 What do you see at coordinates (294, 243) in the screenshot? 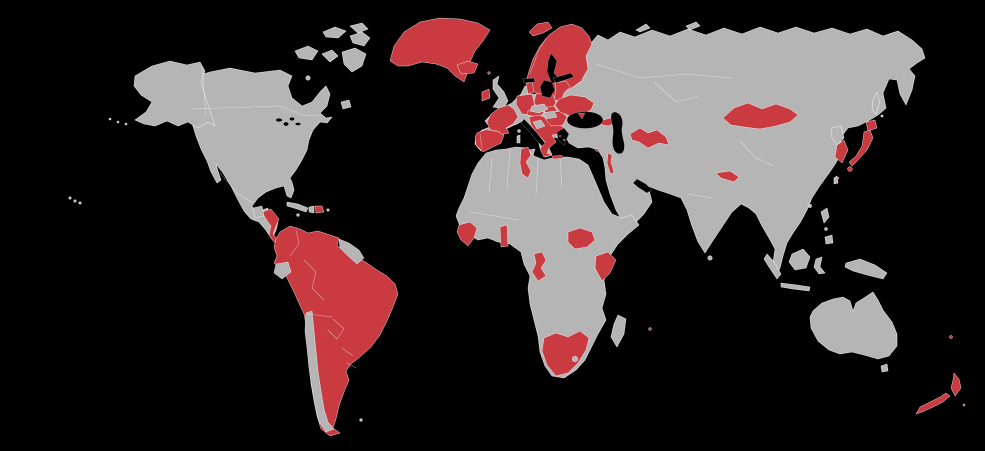
I see `border-colombia-venezuela` at bounding box center [294, 243].